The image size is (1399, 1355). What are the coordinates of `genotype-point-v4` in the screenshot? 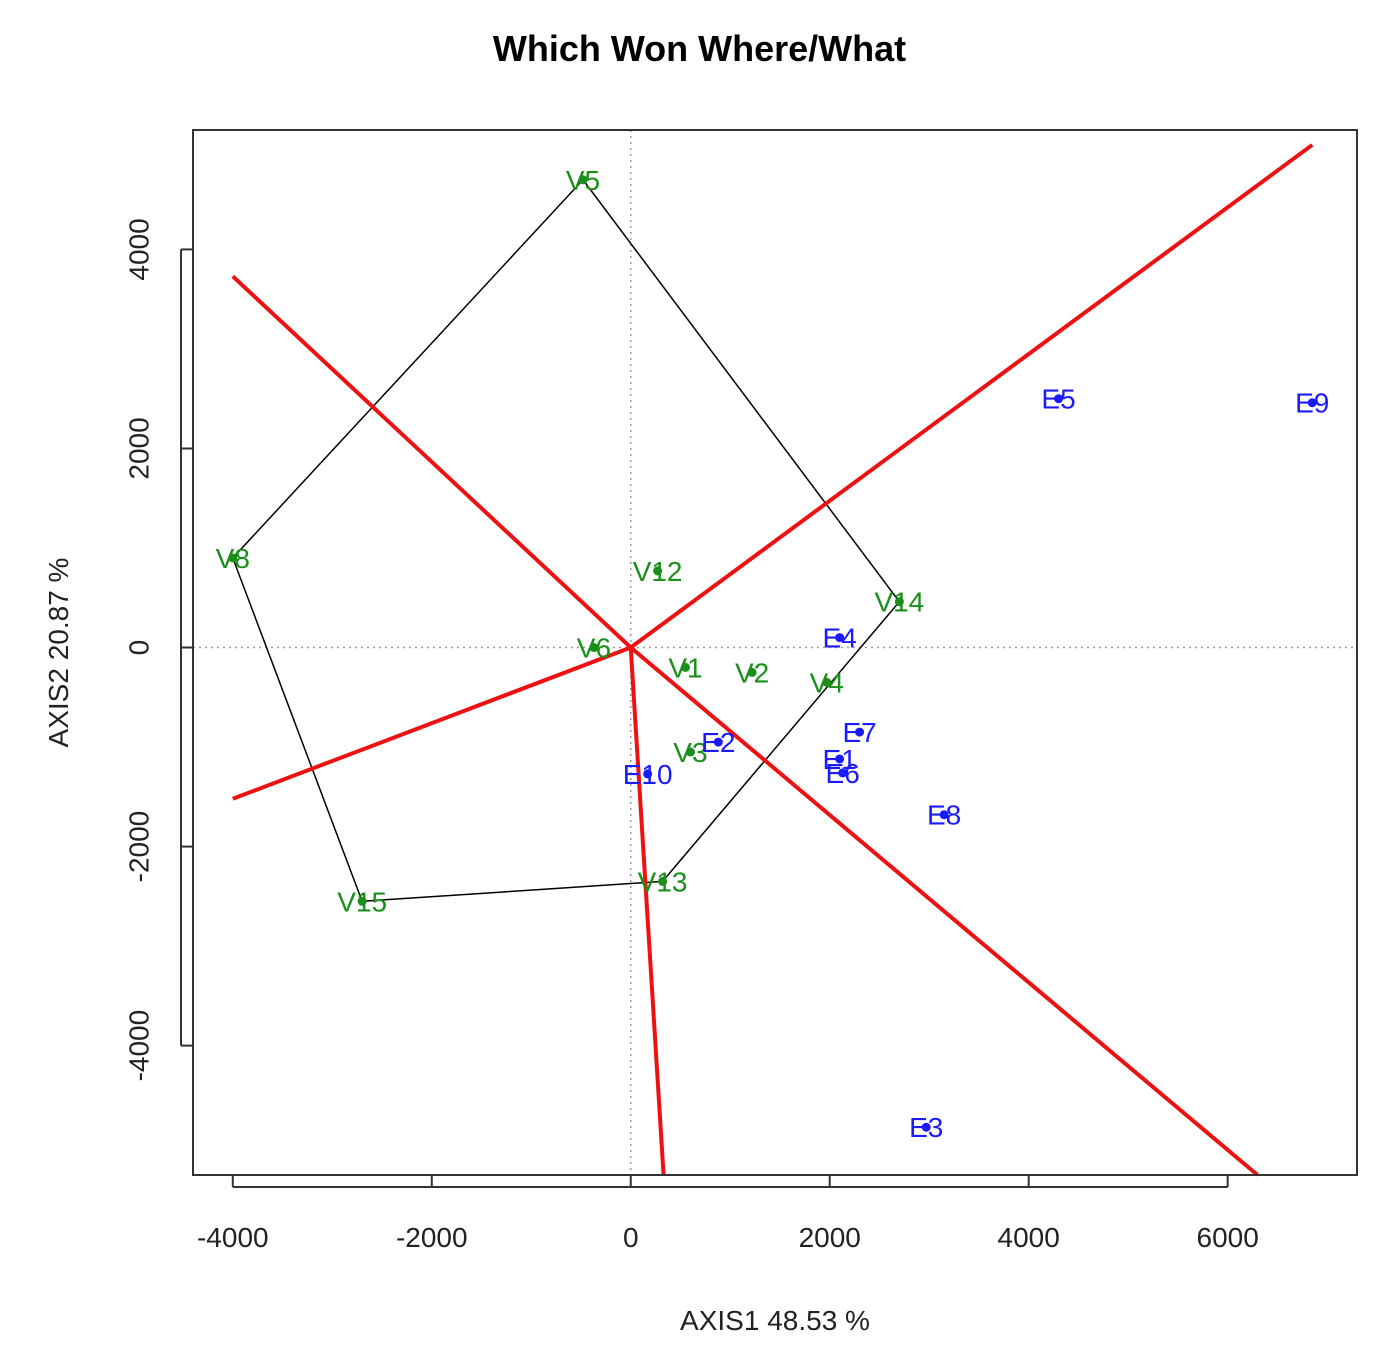 It's located at (827, 682).